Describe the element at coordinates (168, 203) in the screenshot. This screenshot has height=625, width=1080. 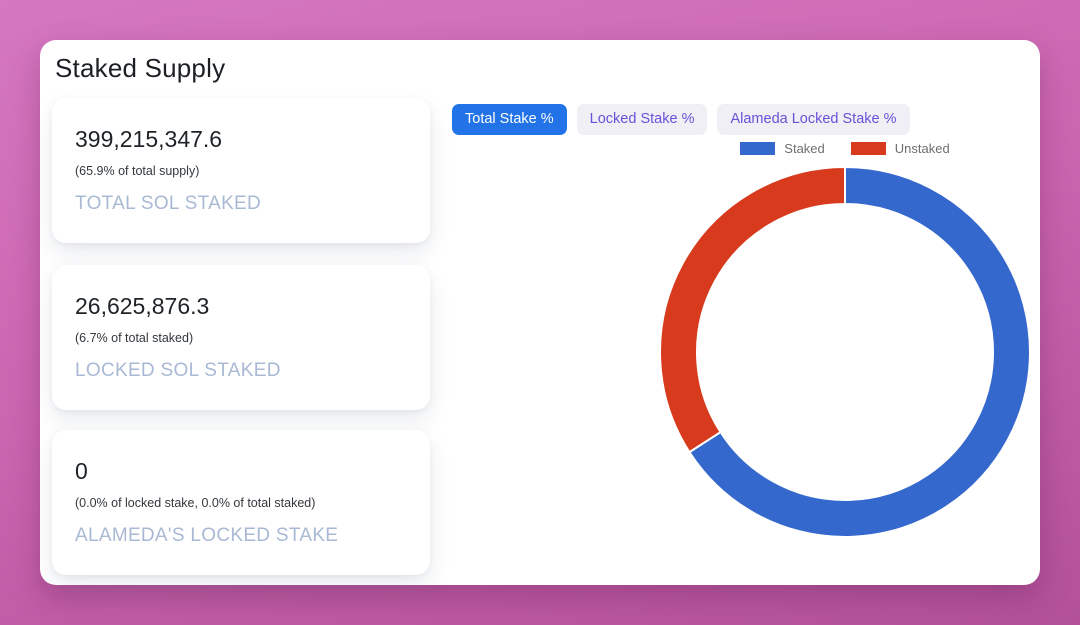
I see `stat-label: TOTAL SOL STAKED` at that location.